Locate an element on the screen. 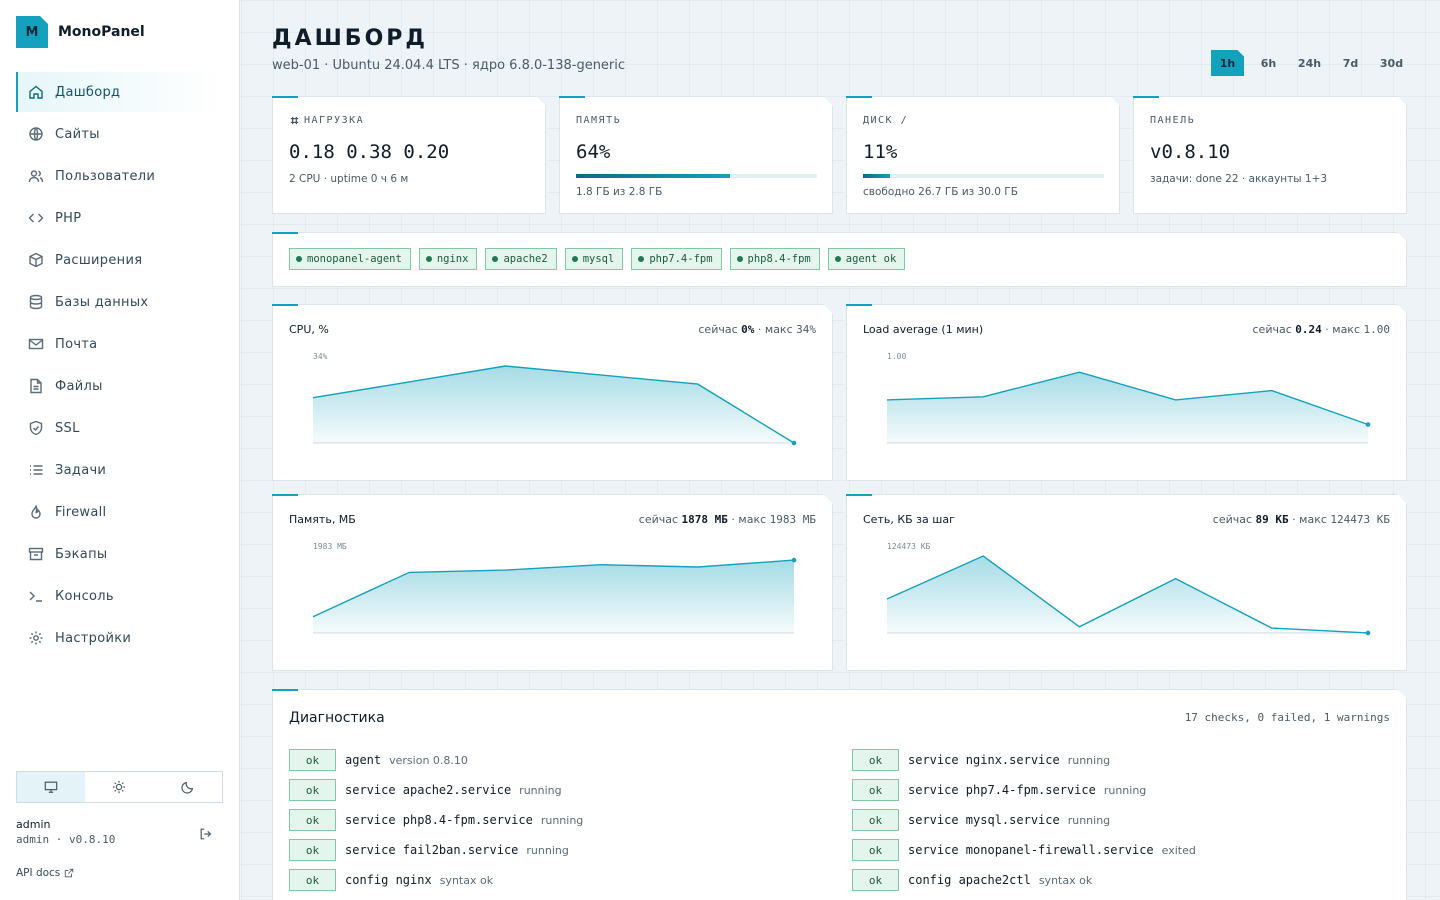  memory-value: 64% is located at coordinates (593, 152).